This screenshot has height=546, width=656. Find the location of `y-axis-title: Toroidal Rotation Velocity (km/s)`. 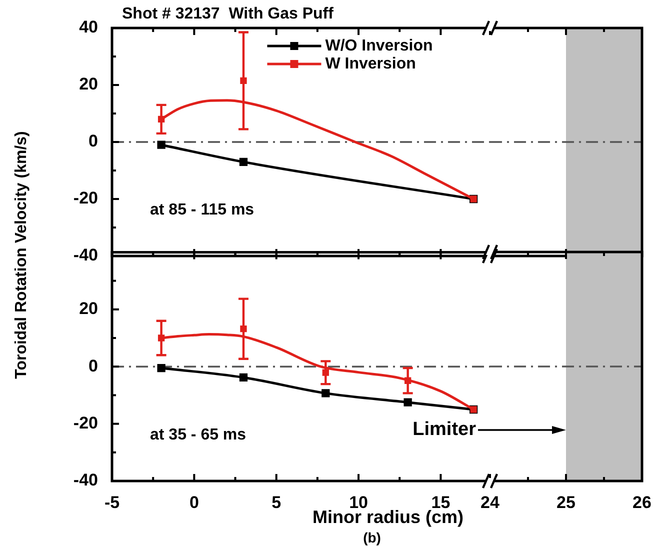

y-axis-title: Toroidal Rotation Velocity (km/s) is located at coordinates (22, 255).